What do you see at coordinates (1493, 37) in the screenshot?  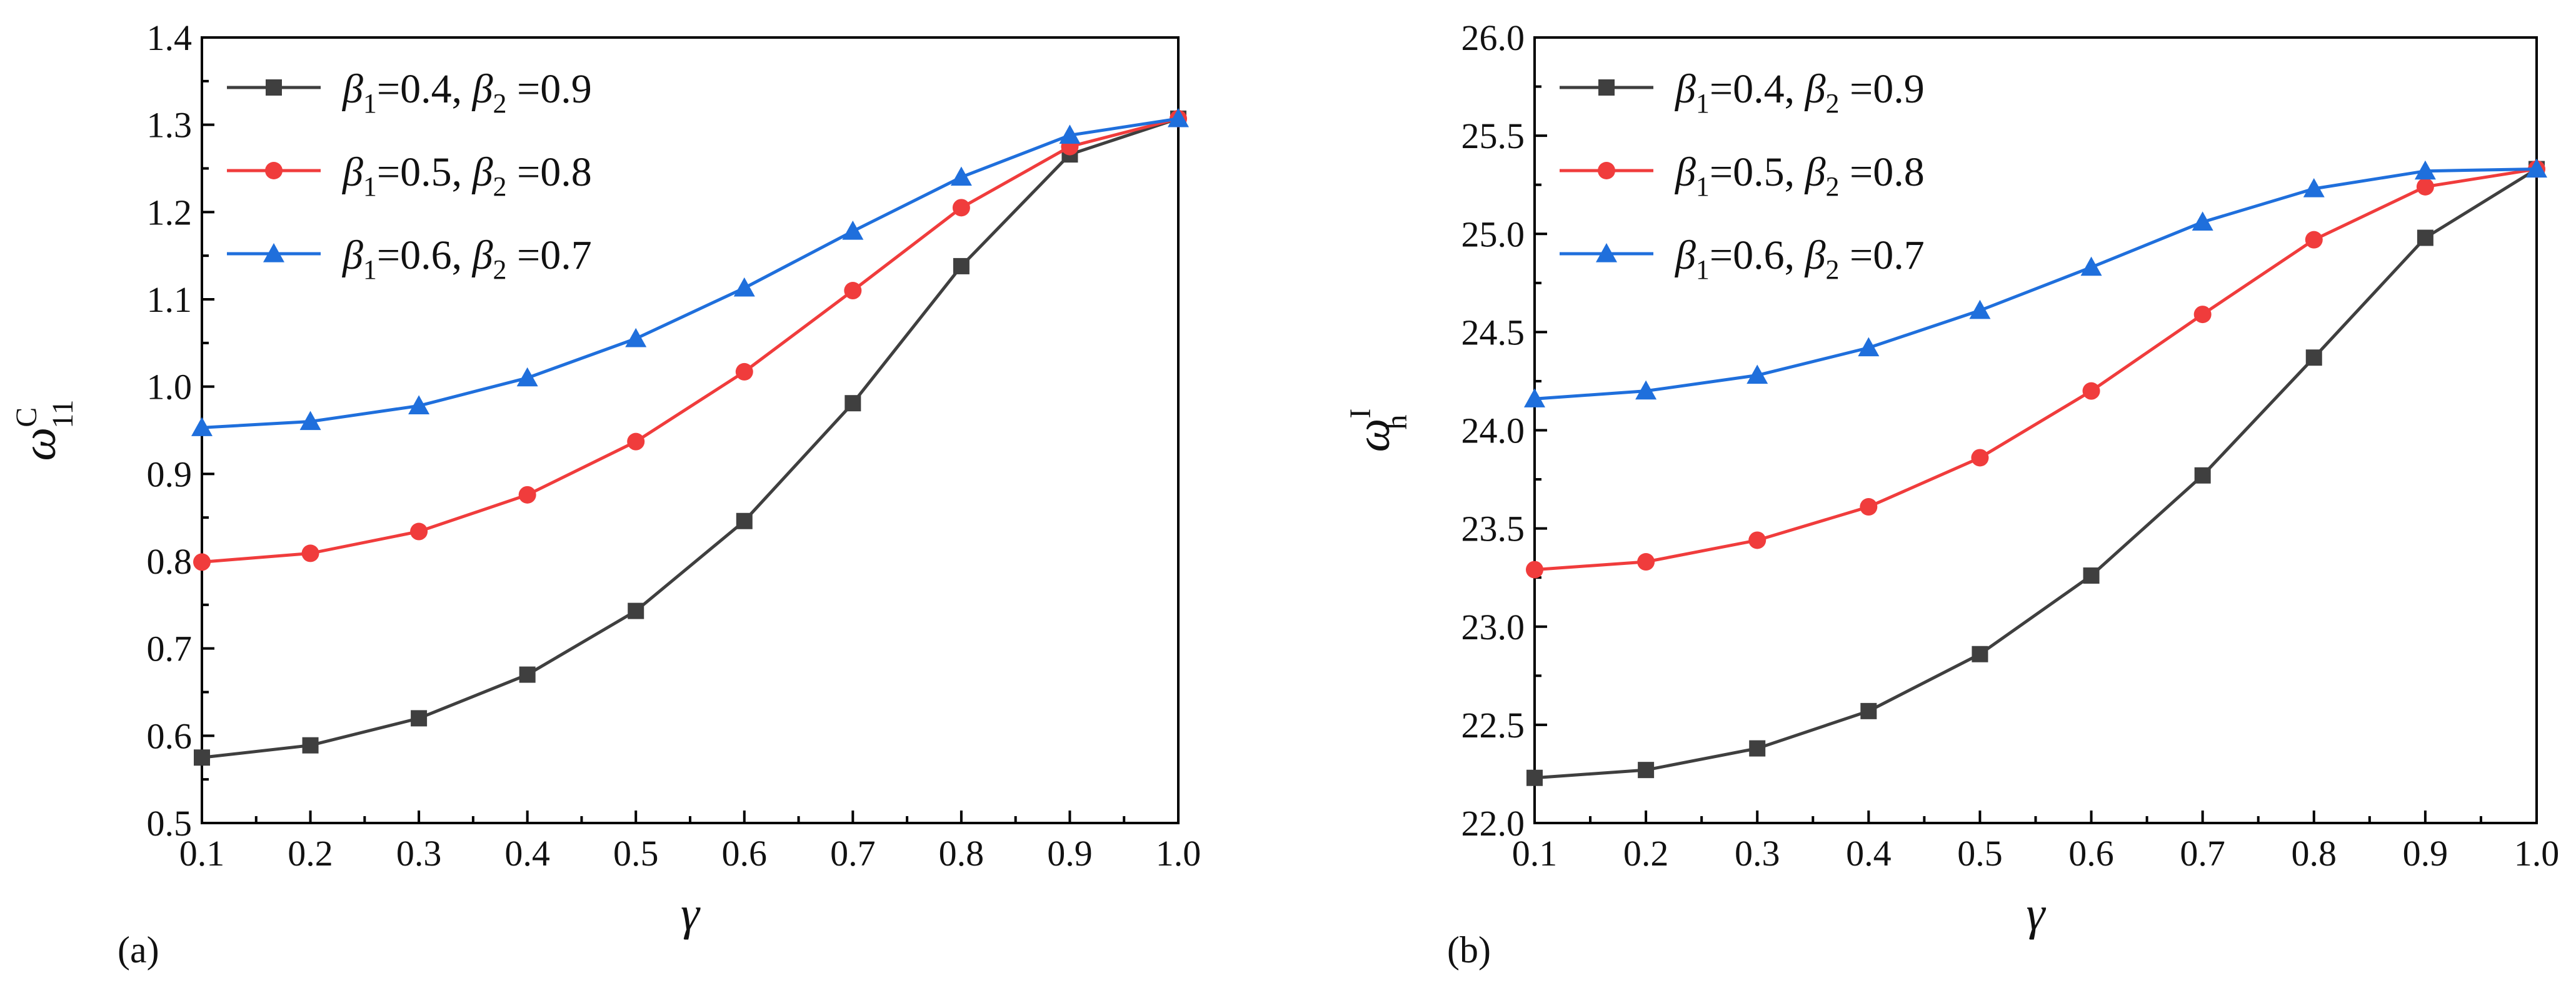 I see `y-tick-label: 26.0` at bounding box center [1493, 37].